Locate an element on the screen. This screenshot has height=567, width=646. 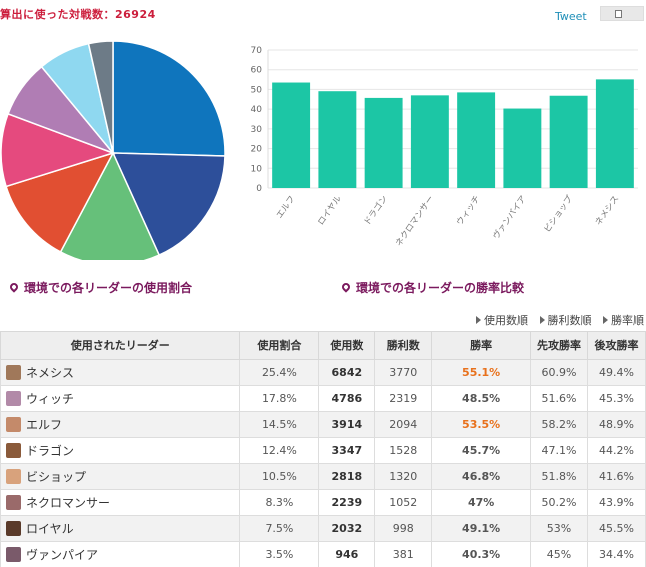
cell-leader: ウィッチ is located at coordinates (120, 398).